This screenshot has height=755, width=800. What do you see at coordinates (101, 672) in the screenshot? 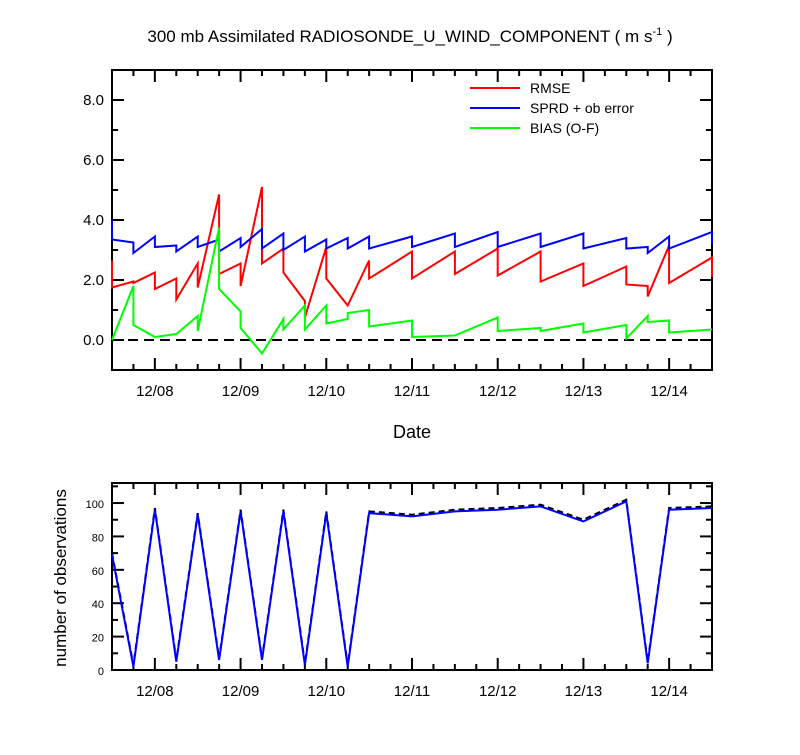
I see `bottom-y-tick-label: 0` at bounding box center [101, 672].